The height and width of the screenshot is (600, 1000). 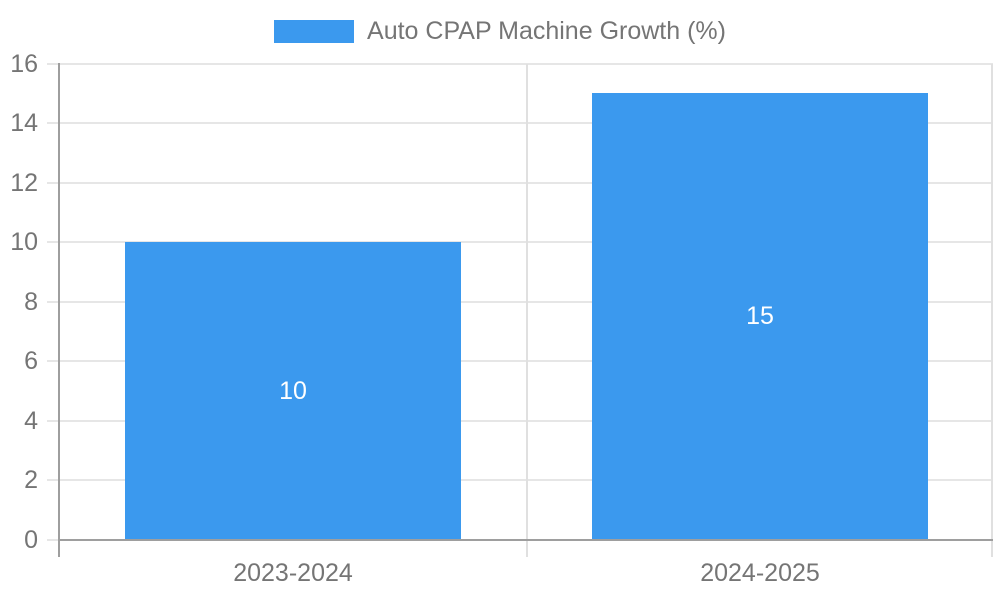 I want to click on legend: Auto CPAP Machine Growth (%), so click(x=500, y=31).